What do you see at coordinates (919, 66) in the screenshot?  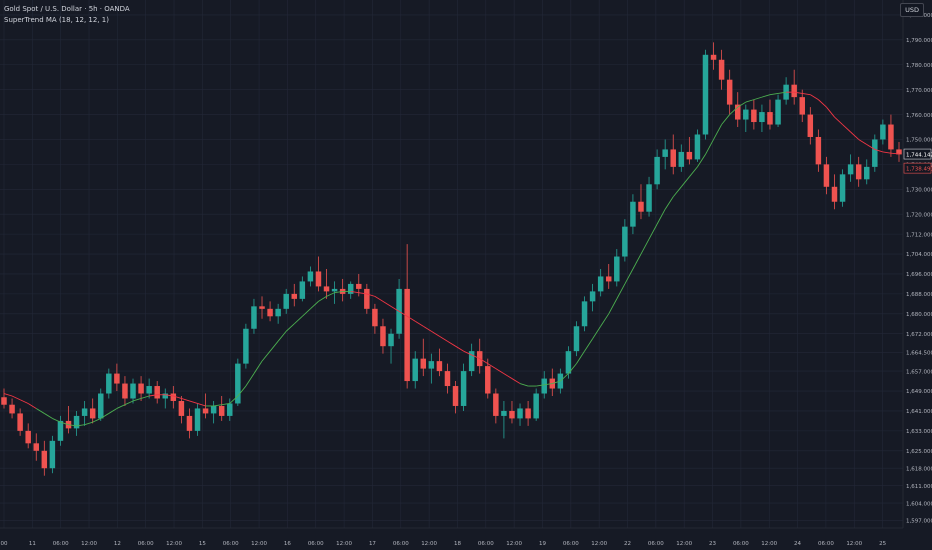 I see `price-tick-label: 1,780.000` at bounding box center [919, 66].